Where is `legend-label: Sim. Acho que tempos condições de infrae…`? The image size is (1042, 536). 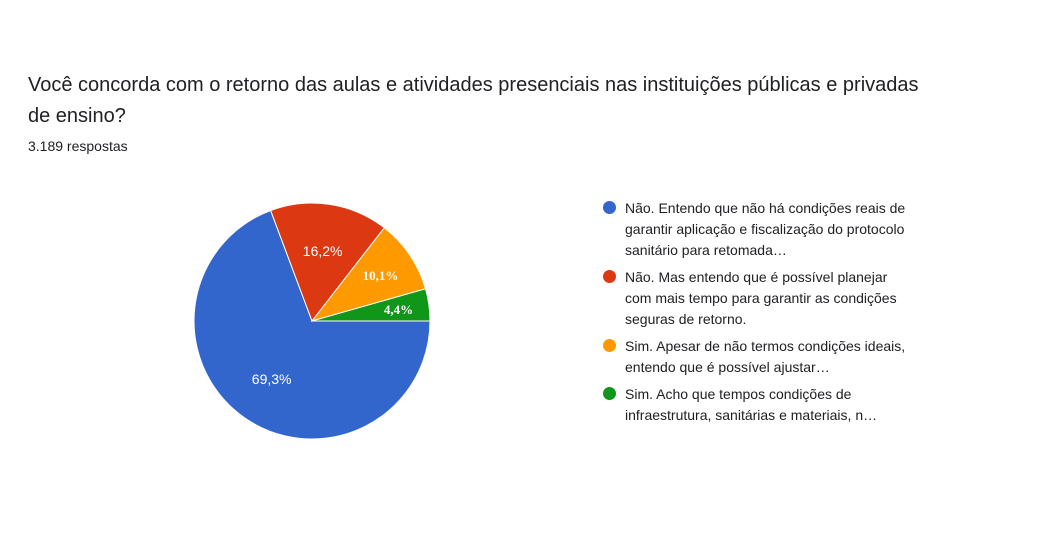
legend-label: Sim. Acho que tempos condições de infrae… is located at coordinates (751, 404).